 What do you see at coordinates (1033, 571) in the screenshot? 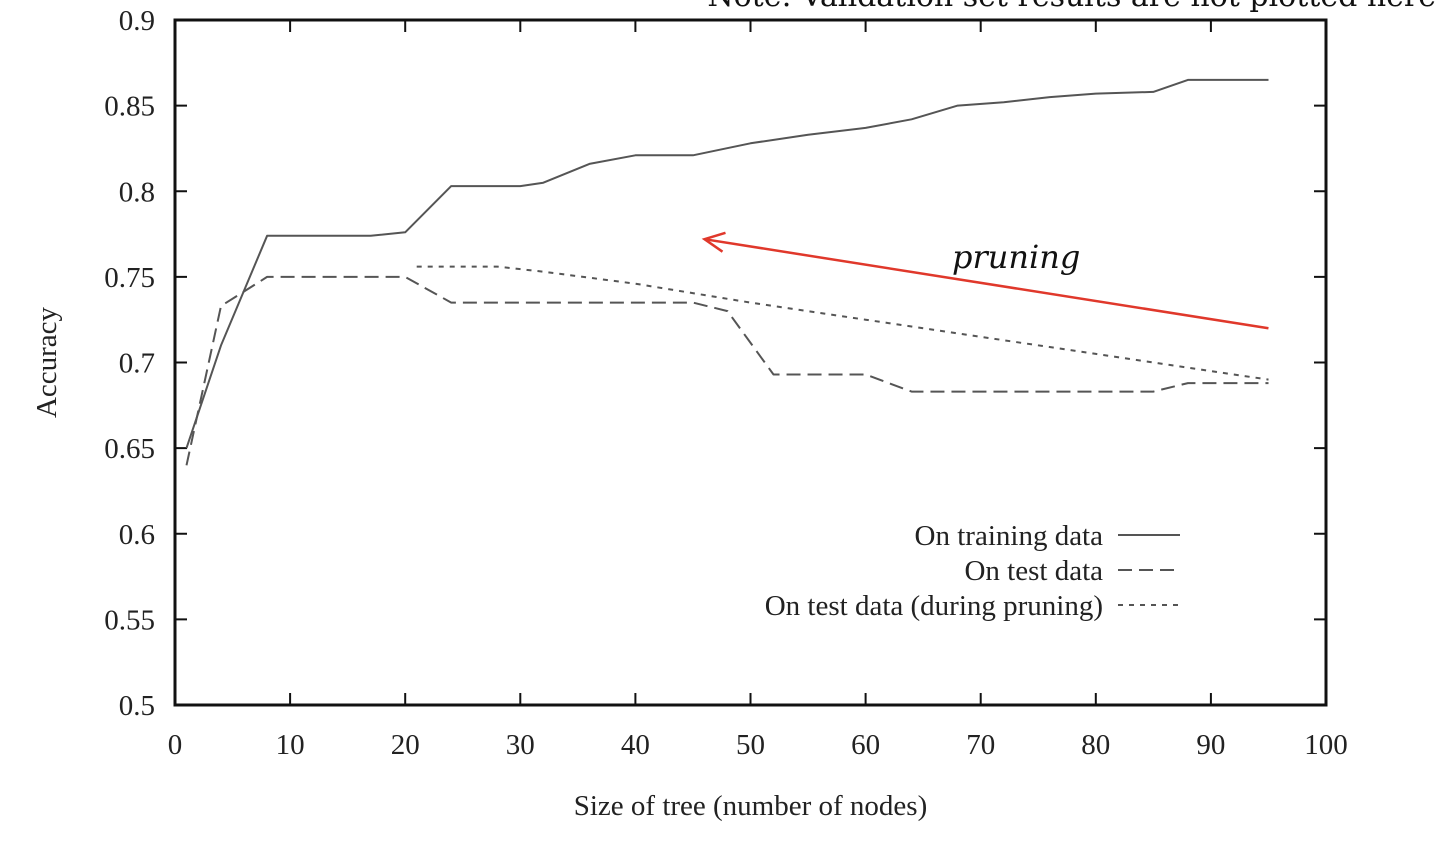
I see `legend-label-1: On test data` at bounding box center [1033, 571].